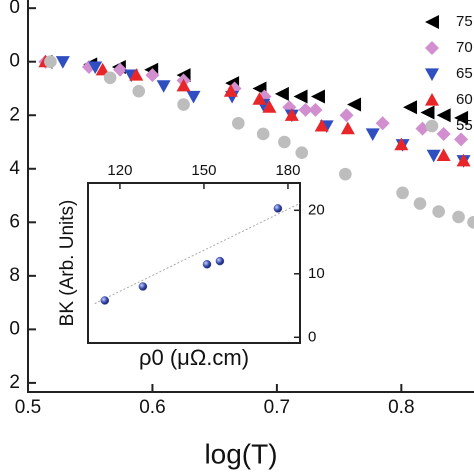 The image size is (474, 474). Describe the element at coordinates (14, 168) in the screenshot. I see `y-tick-label: 4` at that location.